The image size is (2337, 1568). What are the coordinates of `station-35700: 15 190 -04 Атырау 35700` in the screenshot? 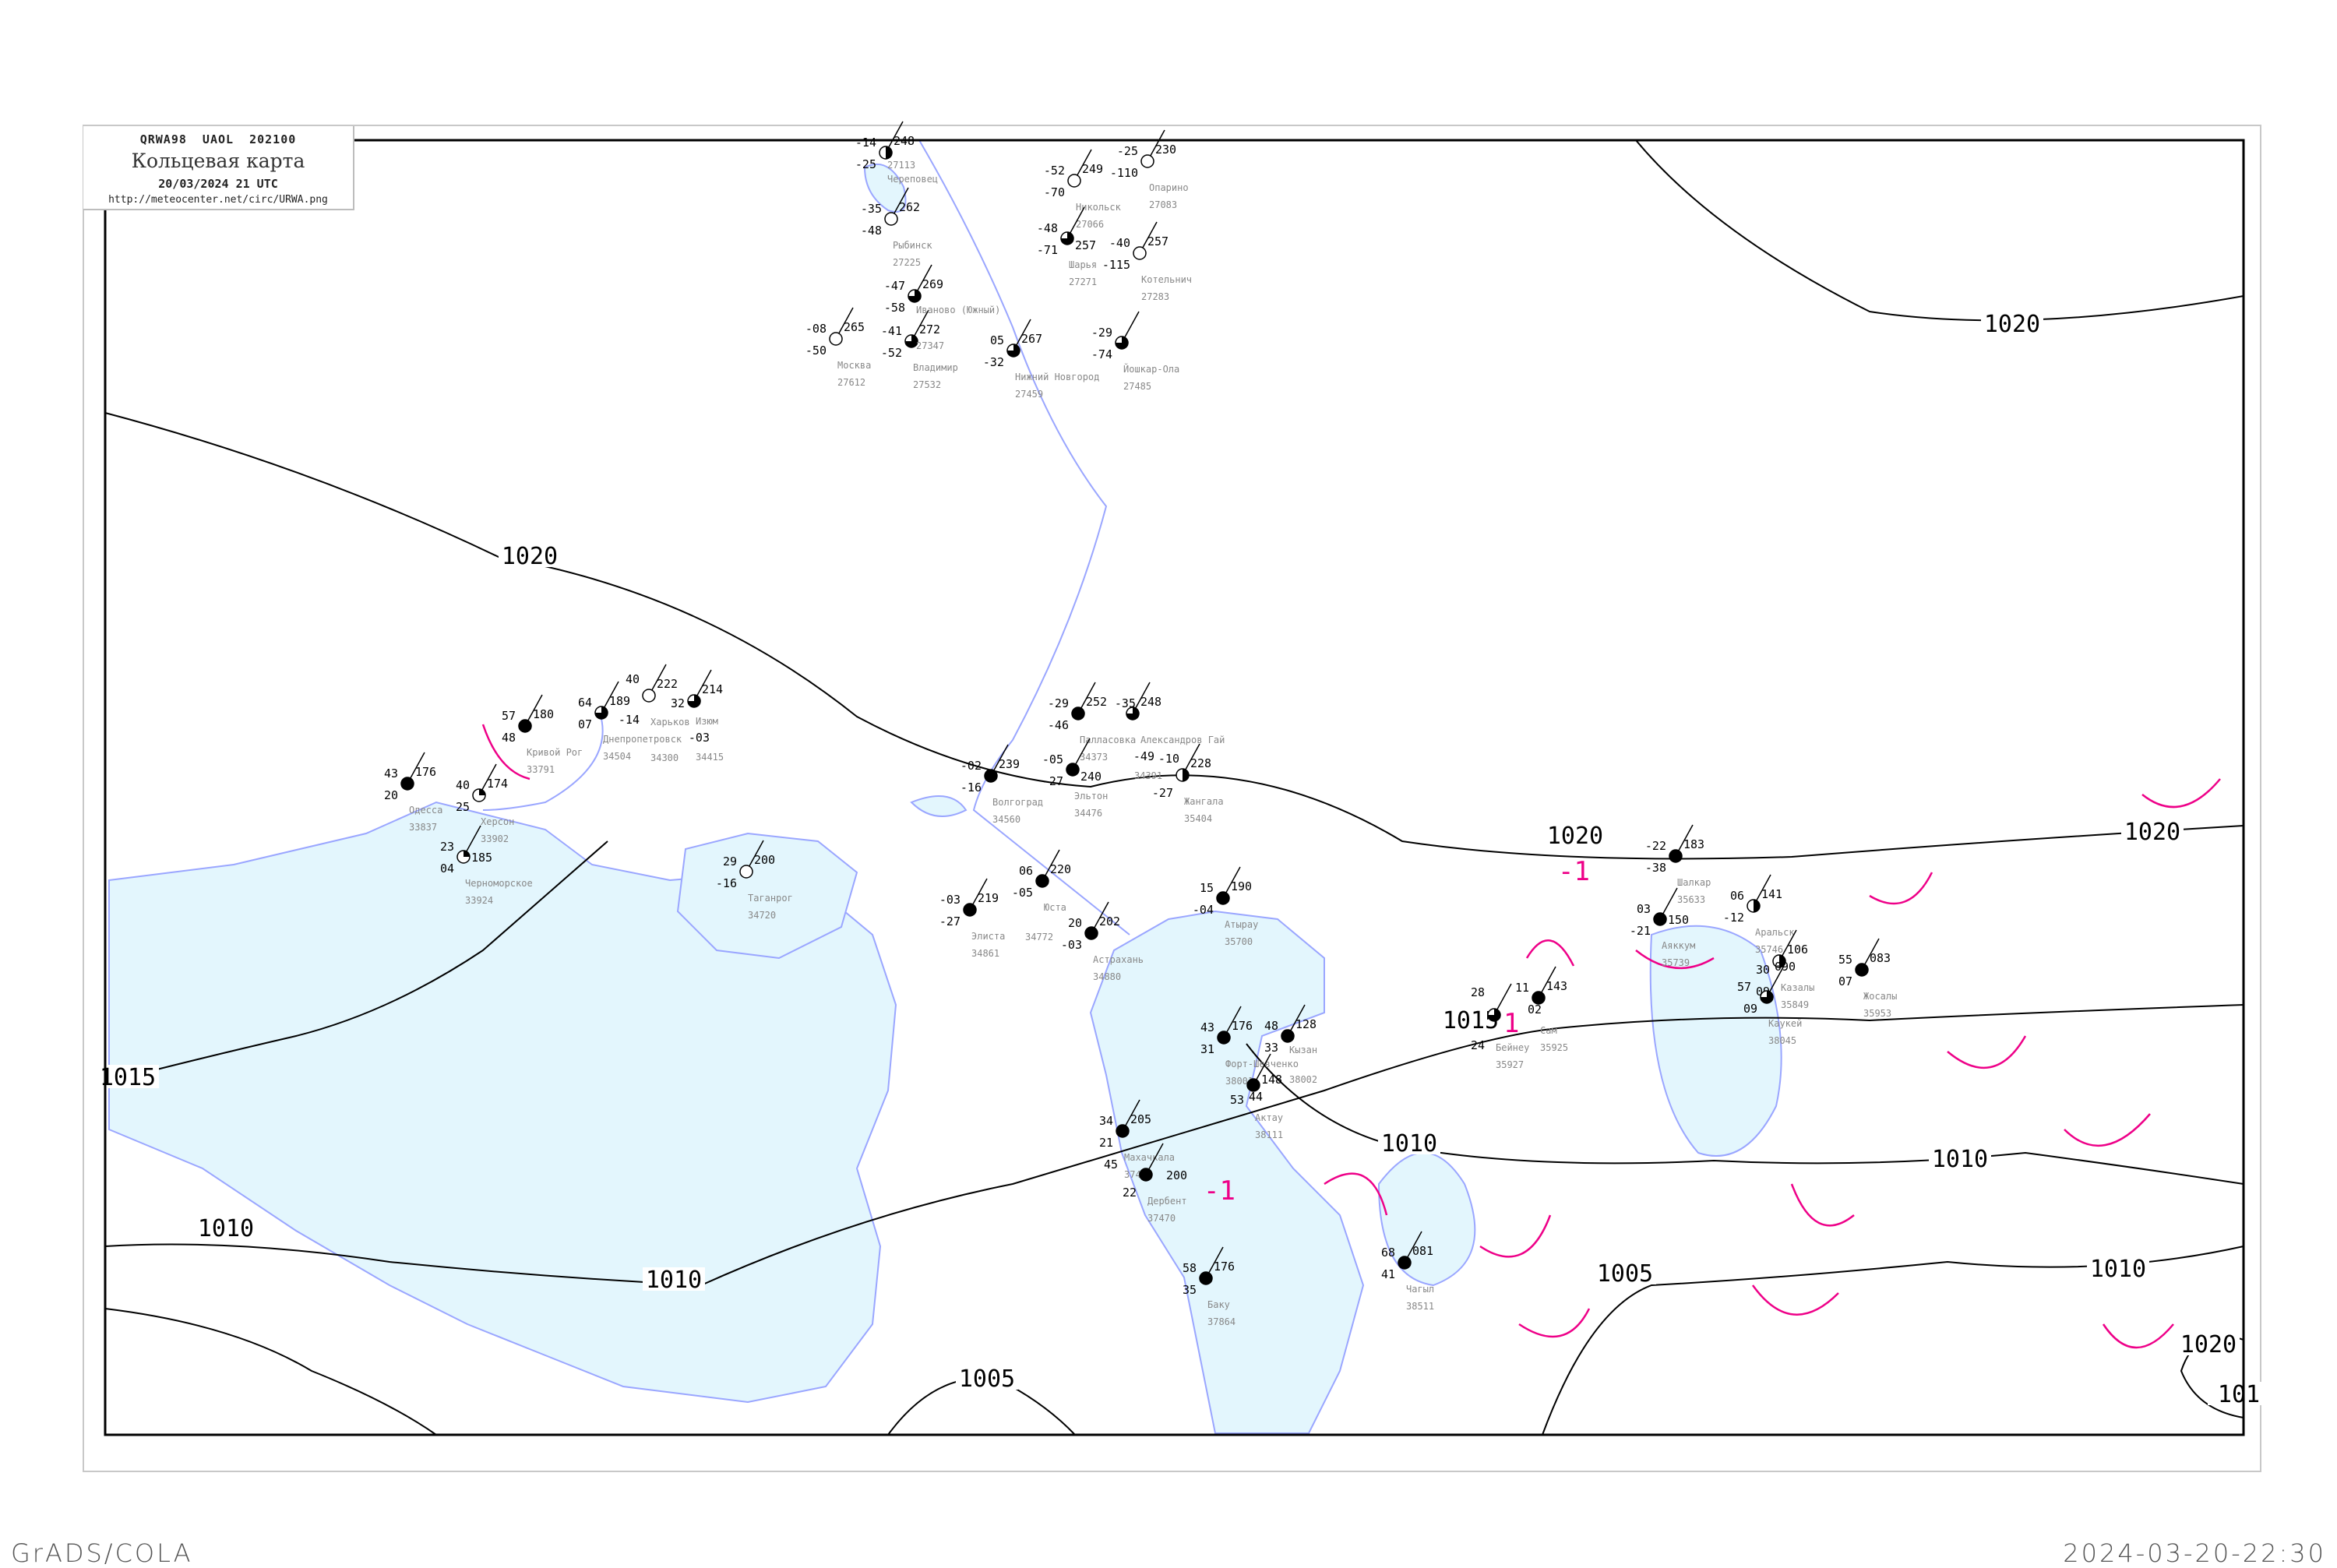 It's located at (1225, 906).